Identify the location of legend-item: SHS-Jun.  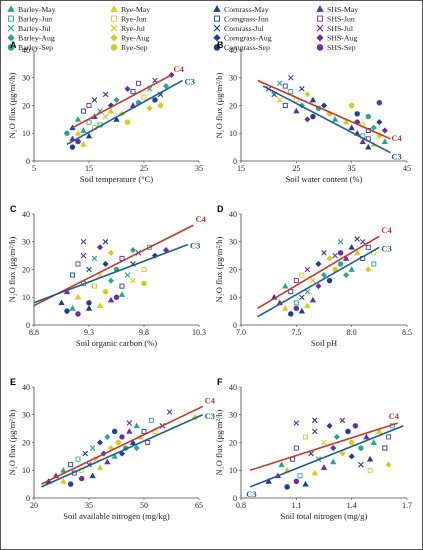
(336, 18).